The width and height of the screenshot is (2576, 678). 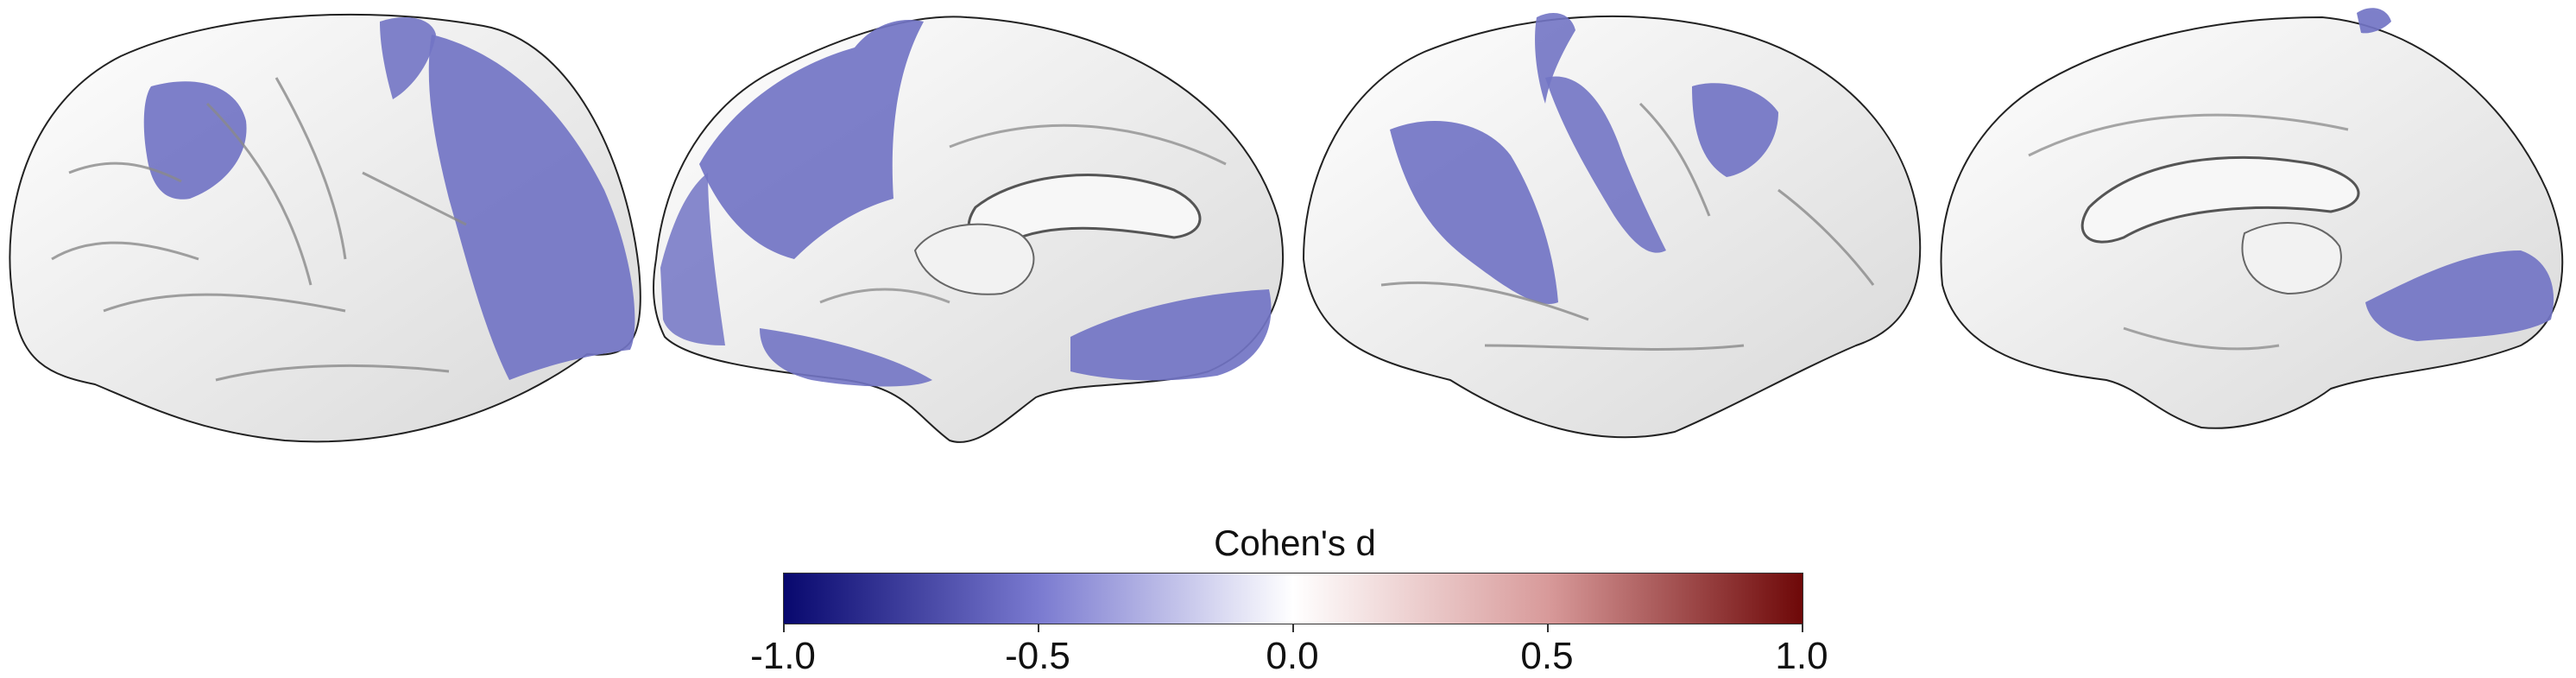 I want to click on tick-label: 0.0, so click(x=1292, y=656).